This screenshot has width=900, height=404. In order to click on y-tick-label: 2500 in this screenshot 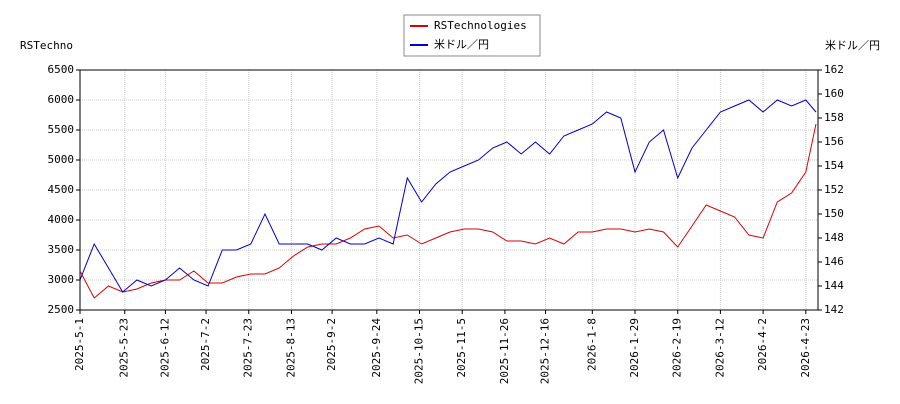, I will do `click(61, 309)`.